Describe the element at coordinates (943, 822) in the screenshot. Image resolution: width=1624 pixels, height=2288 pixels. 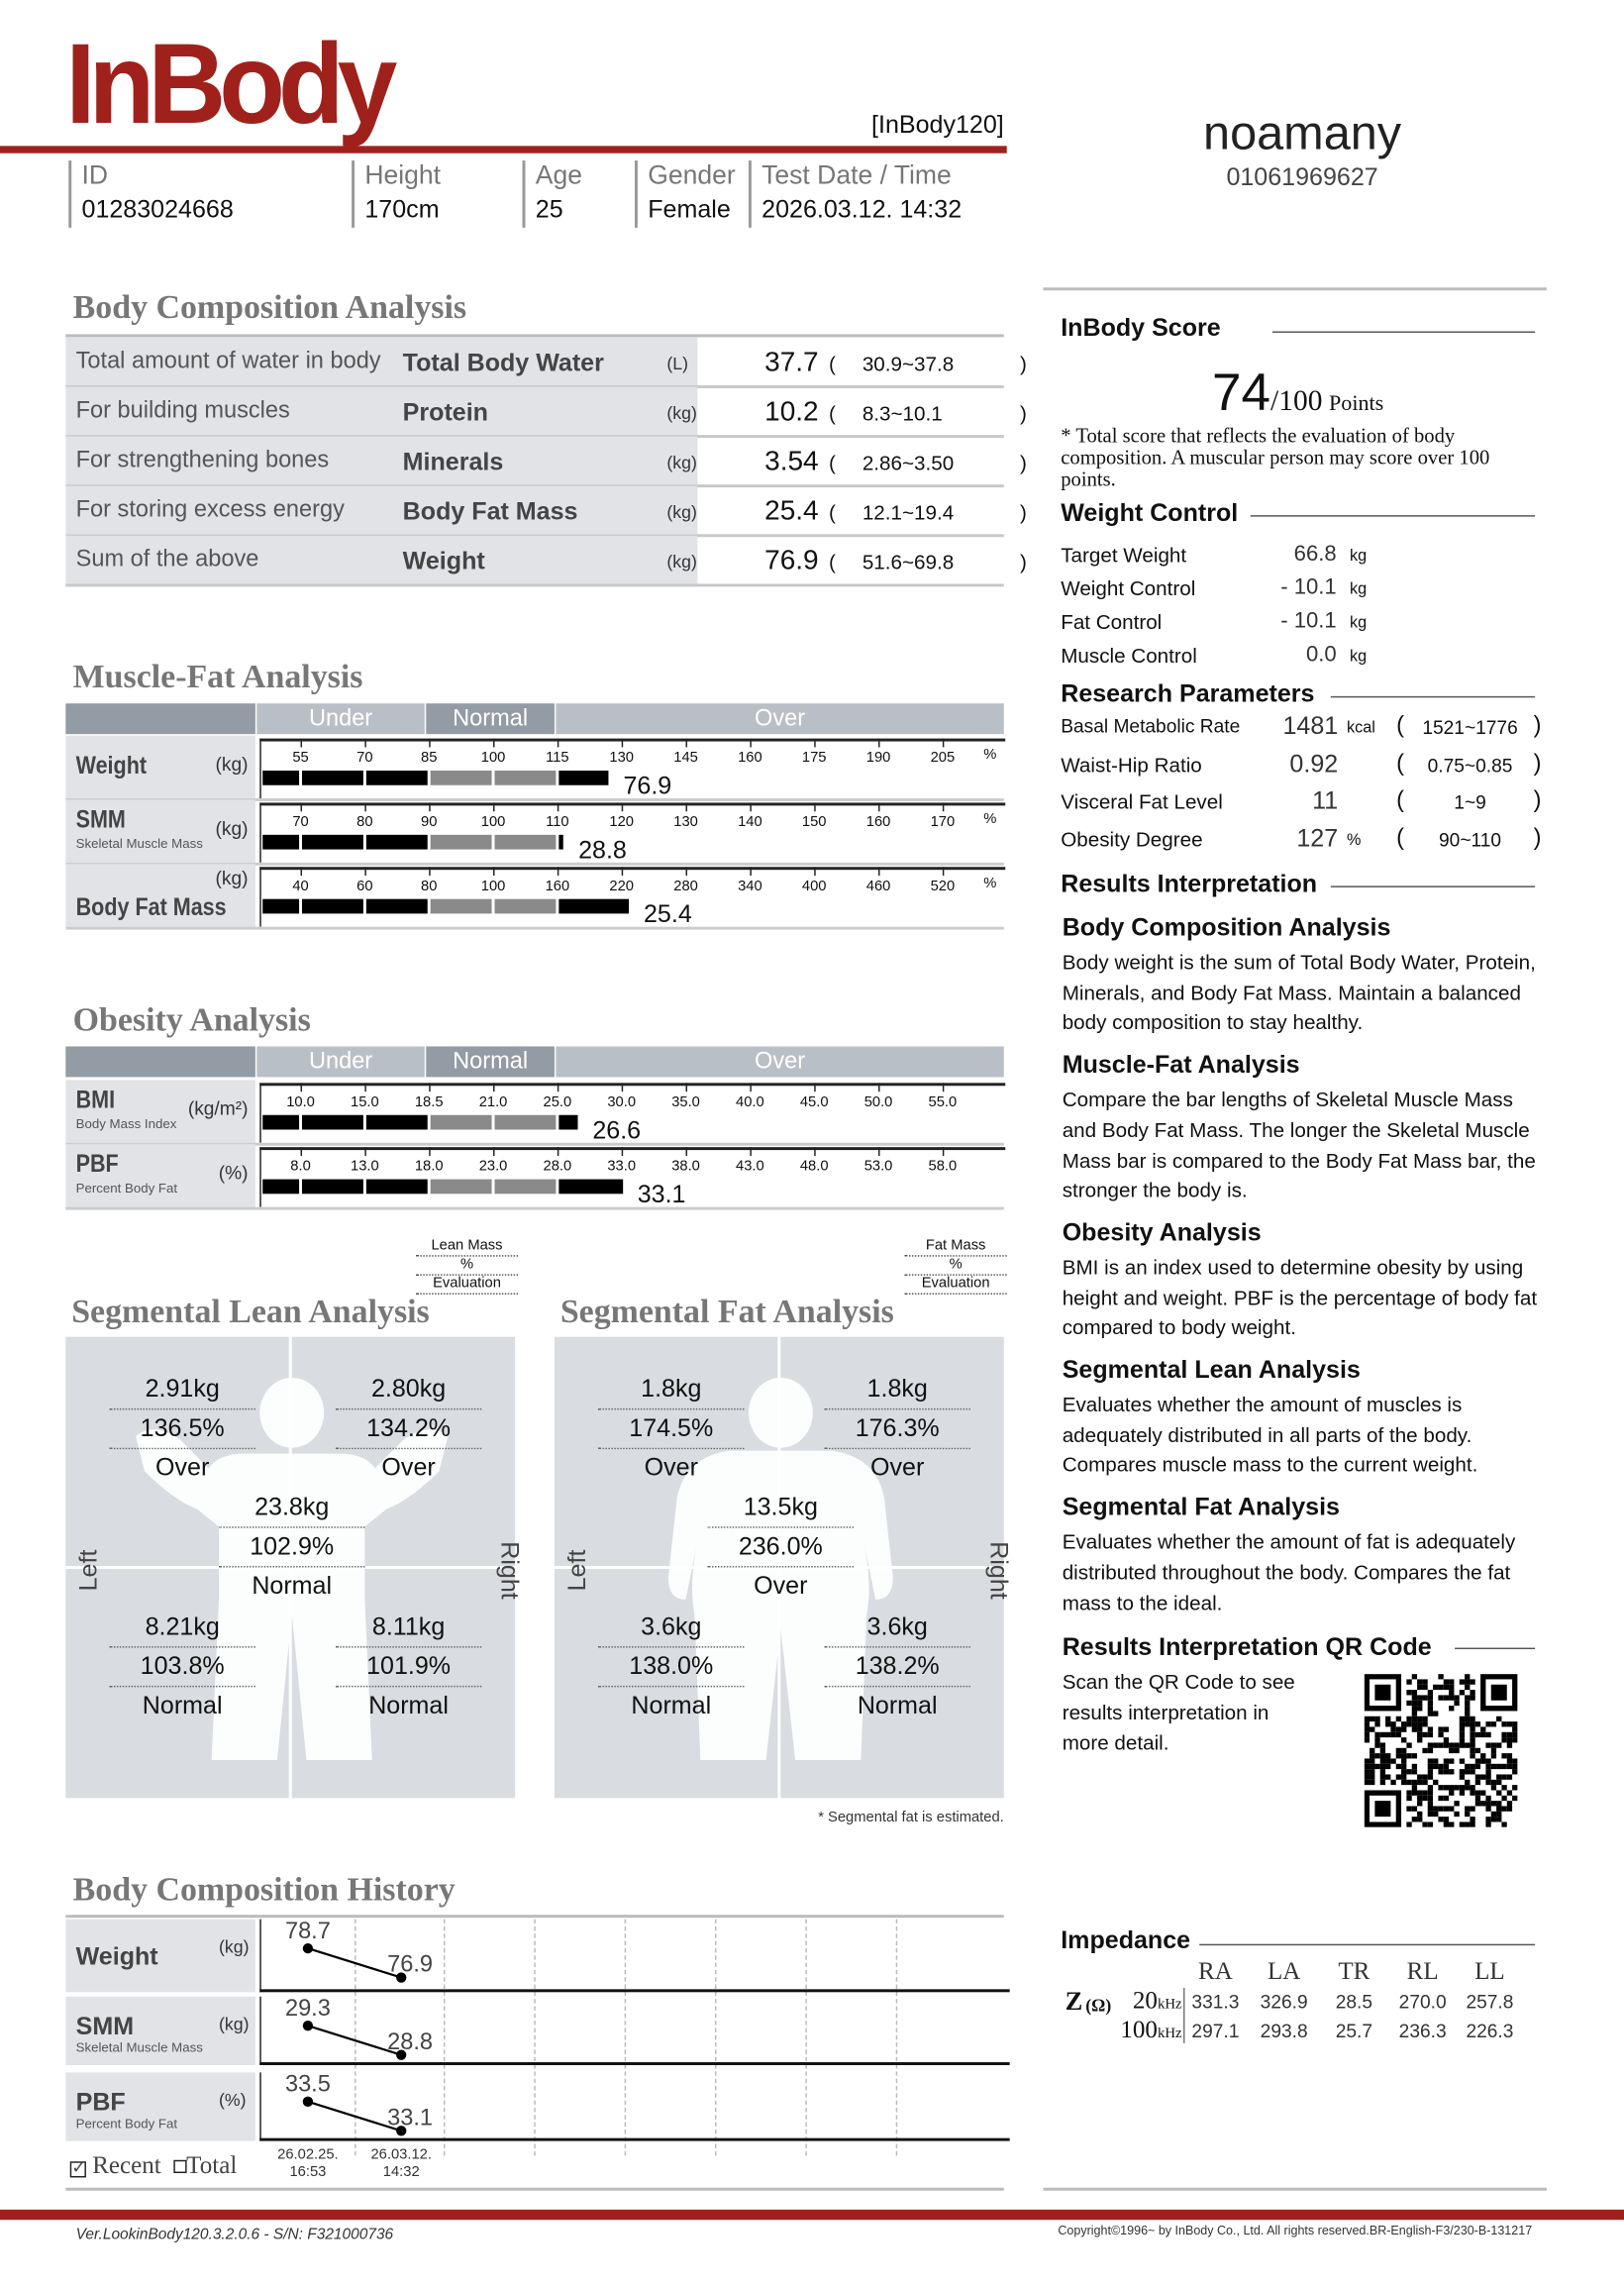
I see `tick-label: 170` at that location.